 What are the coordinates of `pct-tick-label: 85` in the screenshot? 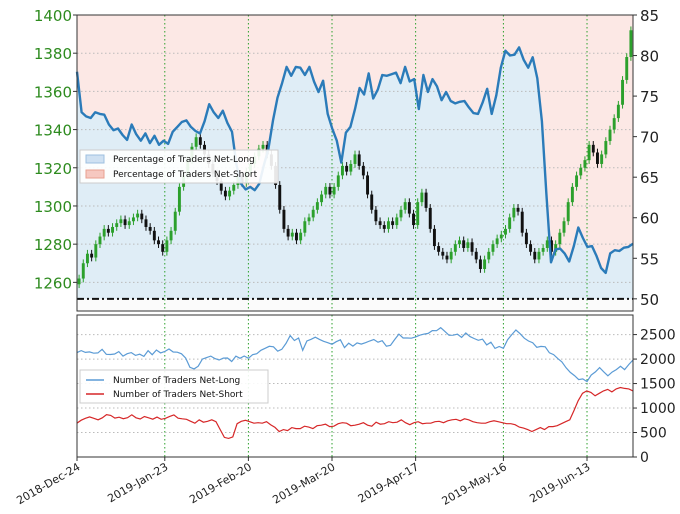 It's located at (649, 16).